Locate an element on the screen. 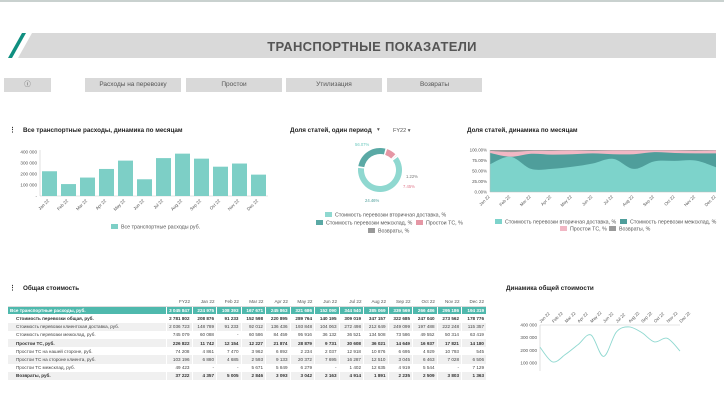 This screenshot has height=409, width=724. column-header: Nov 22 is located at coordinates (449, 302).